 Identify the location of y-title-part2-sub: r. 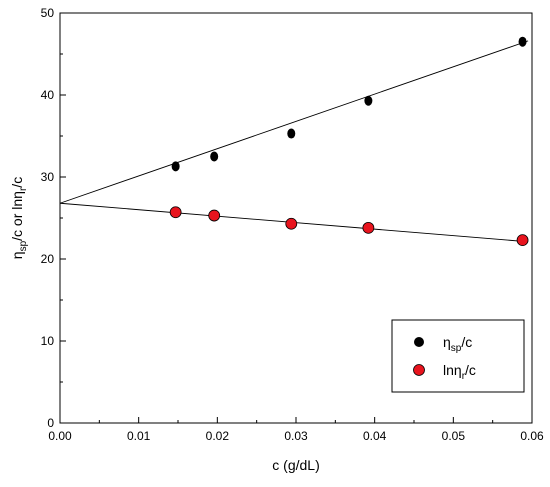
(23, 189).